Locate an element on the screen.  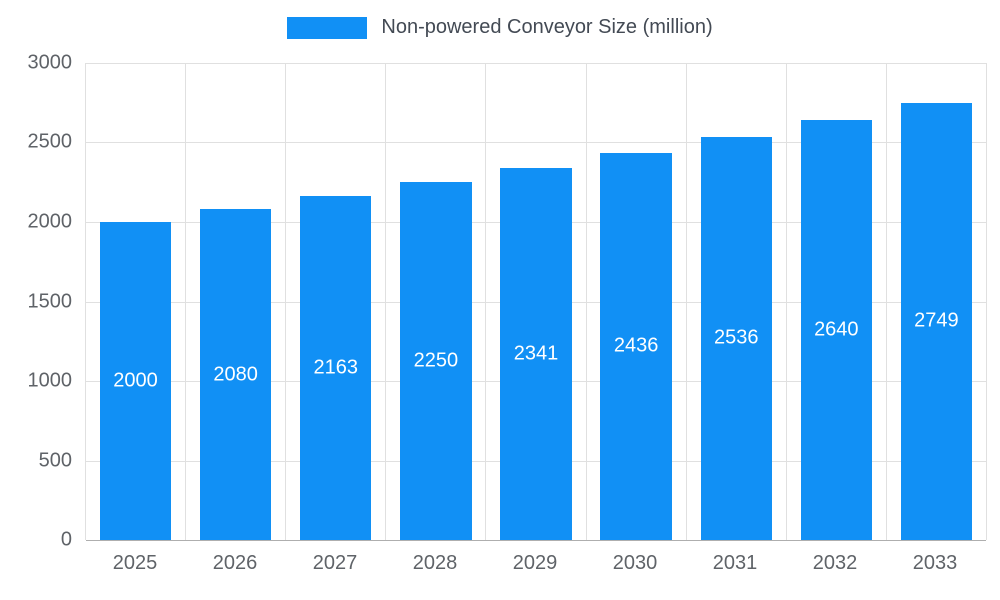
bar-2033: 2749 is located at coordinates (936, 321).